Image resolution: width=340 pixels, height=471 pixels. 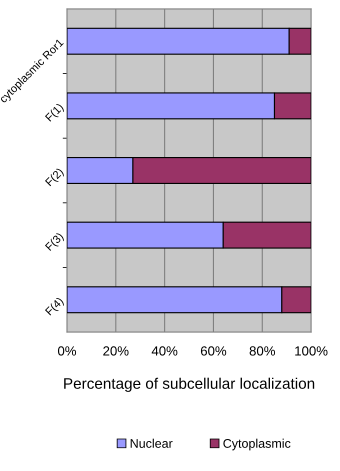 I want to click on legend-label: Cytoplasmic, so click(x=256, y=444).